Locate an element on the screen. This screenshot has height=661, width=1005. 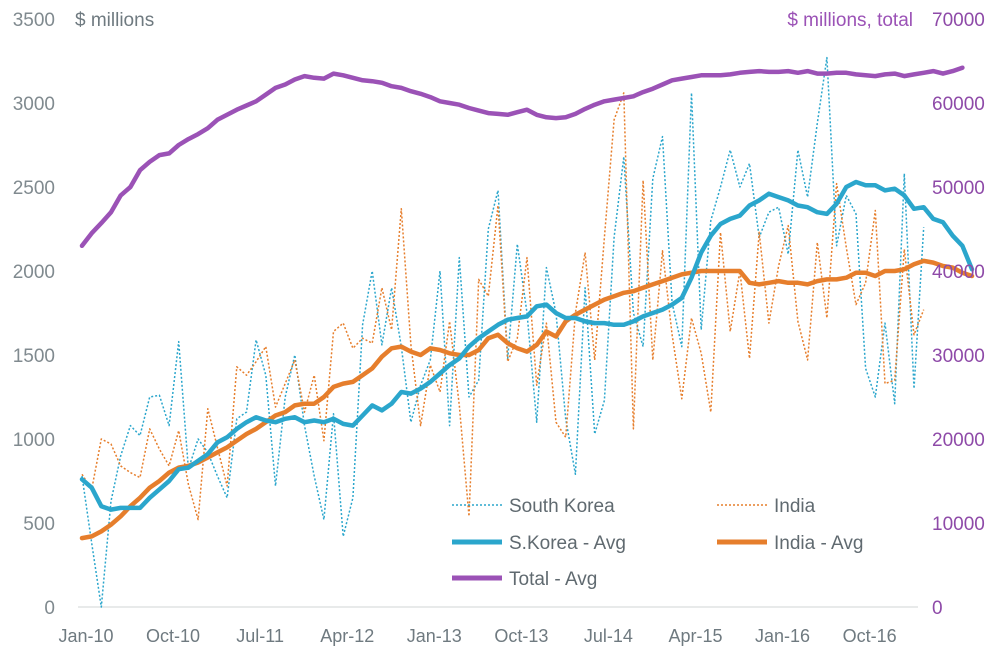
y-axis-right: 0 10000 20000 30000 40000 50000 60000 70000 is located at coordinates (958, 314).